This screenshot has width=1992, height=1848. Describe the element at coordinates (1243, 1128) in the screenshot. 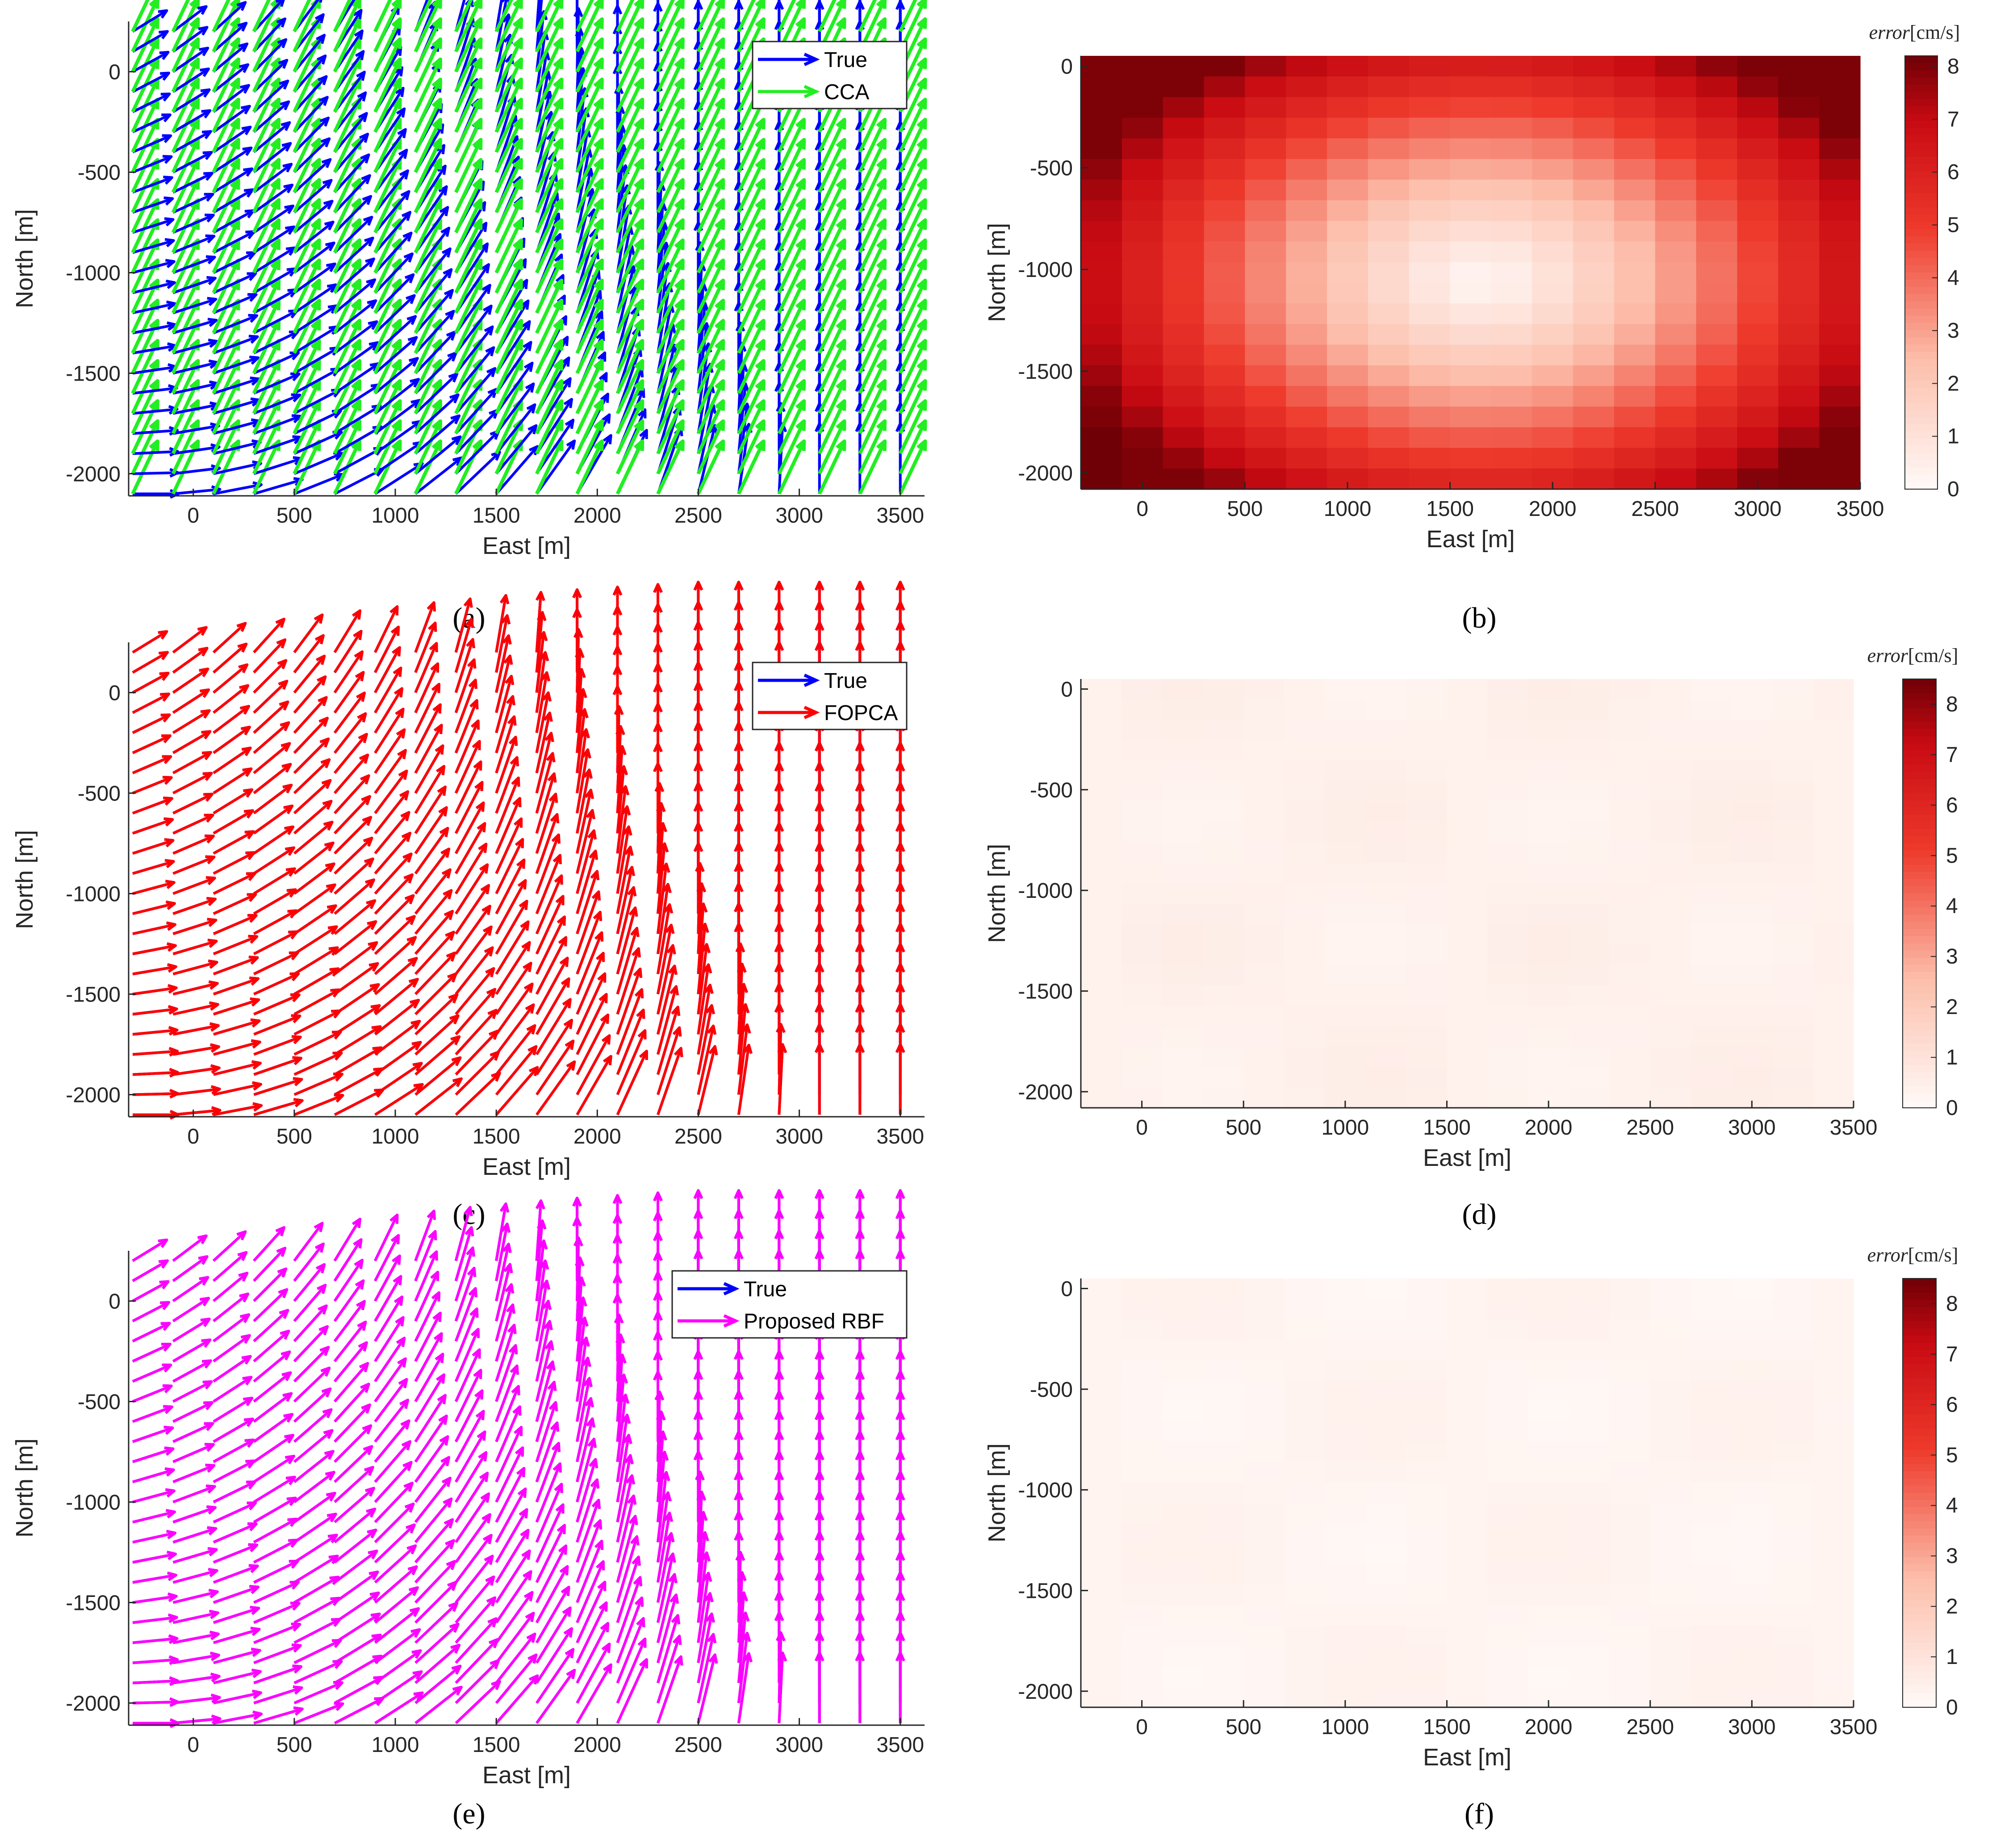

I see `x-tick-label: 500` at that location.